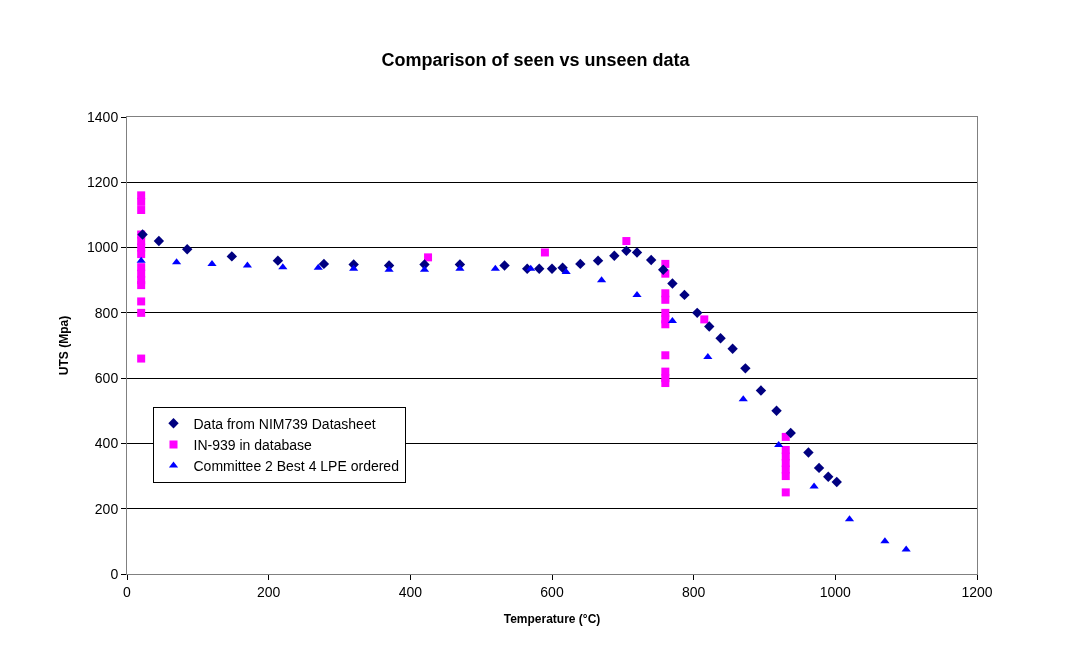  I want to click on y-tick-label: 1000, so click(103, 247).